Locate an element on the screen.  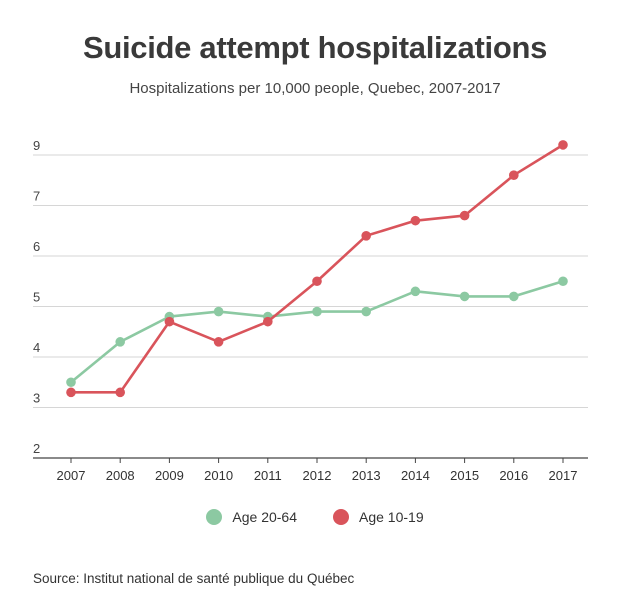
legend-item-age-20-64: Age 20-64 is located at coordinates (251, 517).